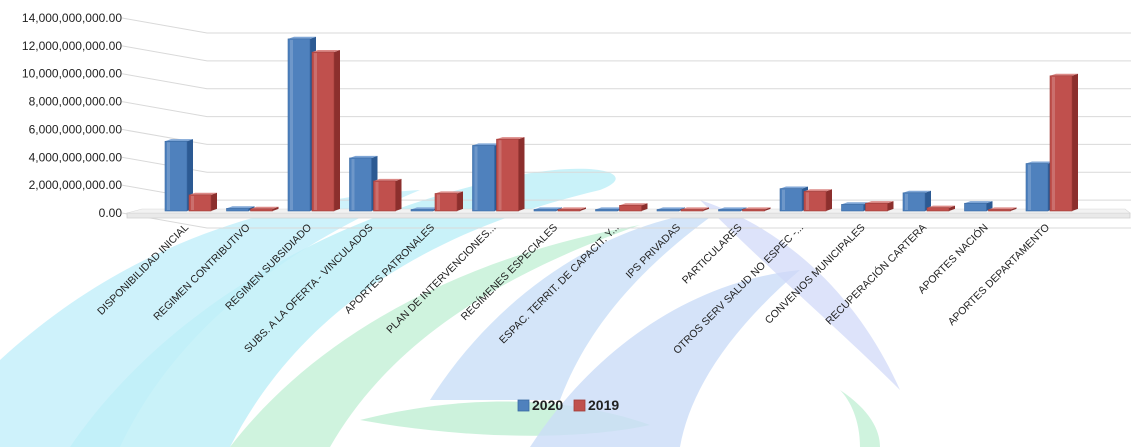  What do you see at coordinates (815, 274) in the screenshot?
I see `x-tick-label: CONVENIOS MUNICIPALES` at bounding box center [815, 274].